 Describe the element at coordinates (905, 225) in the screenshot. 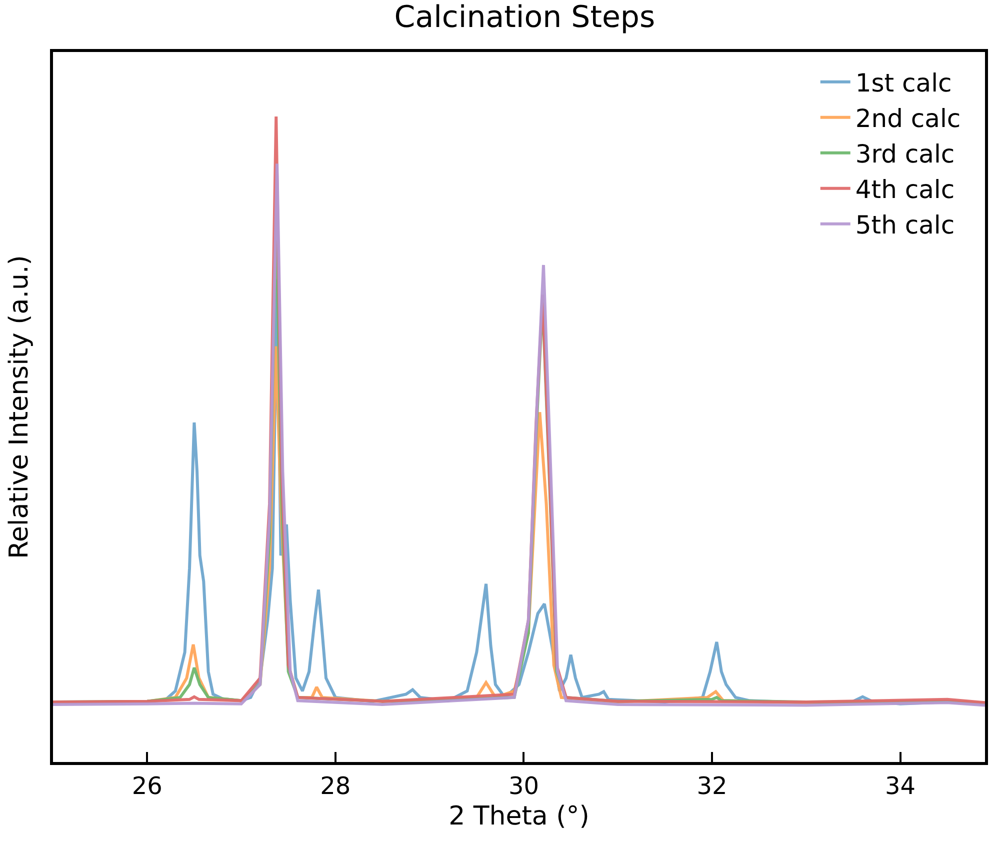

I see `legend-label: 5th calc` at that location.